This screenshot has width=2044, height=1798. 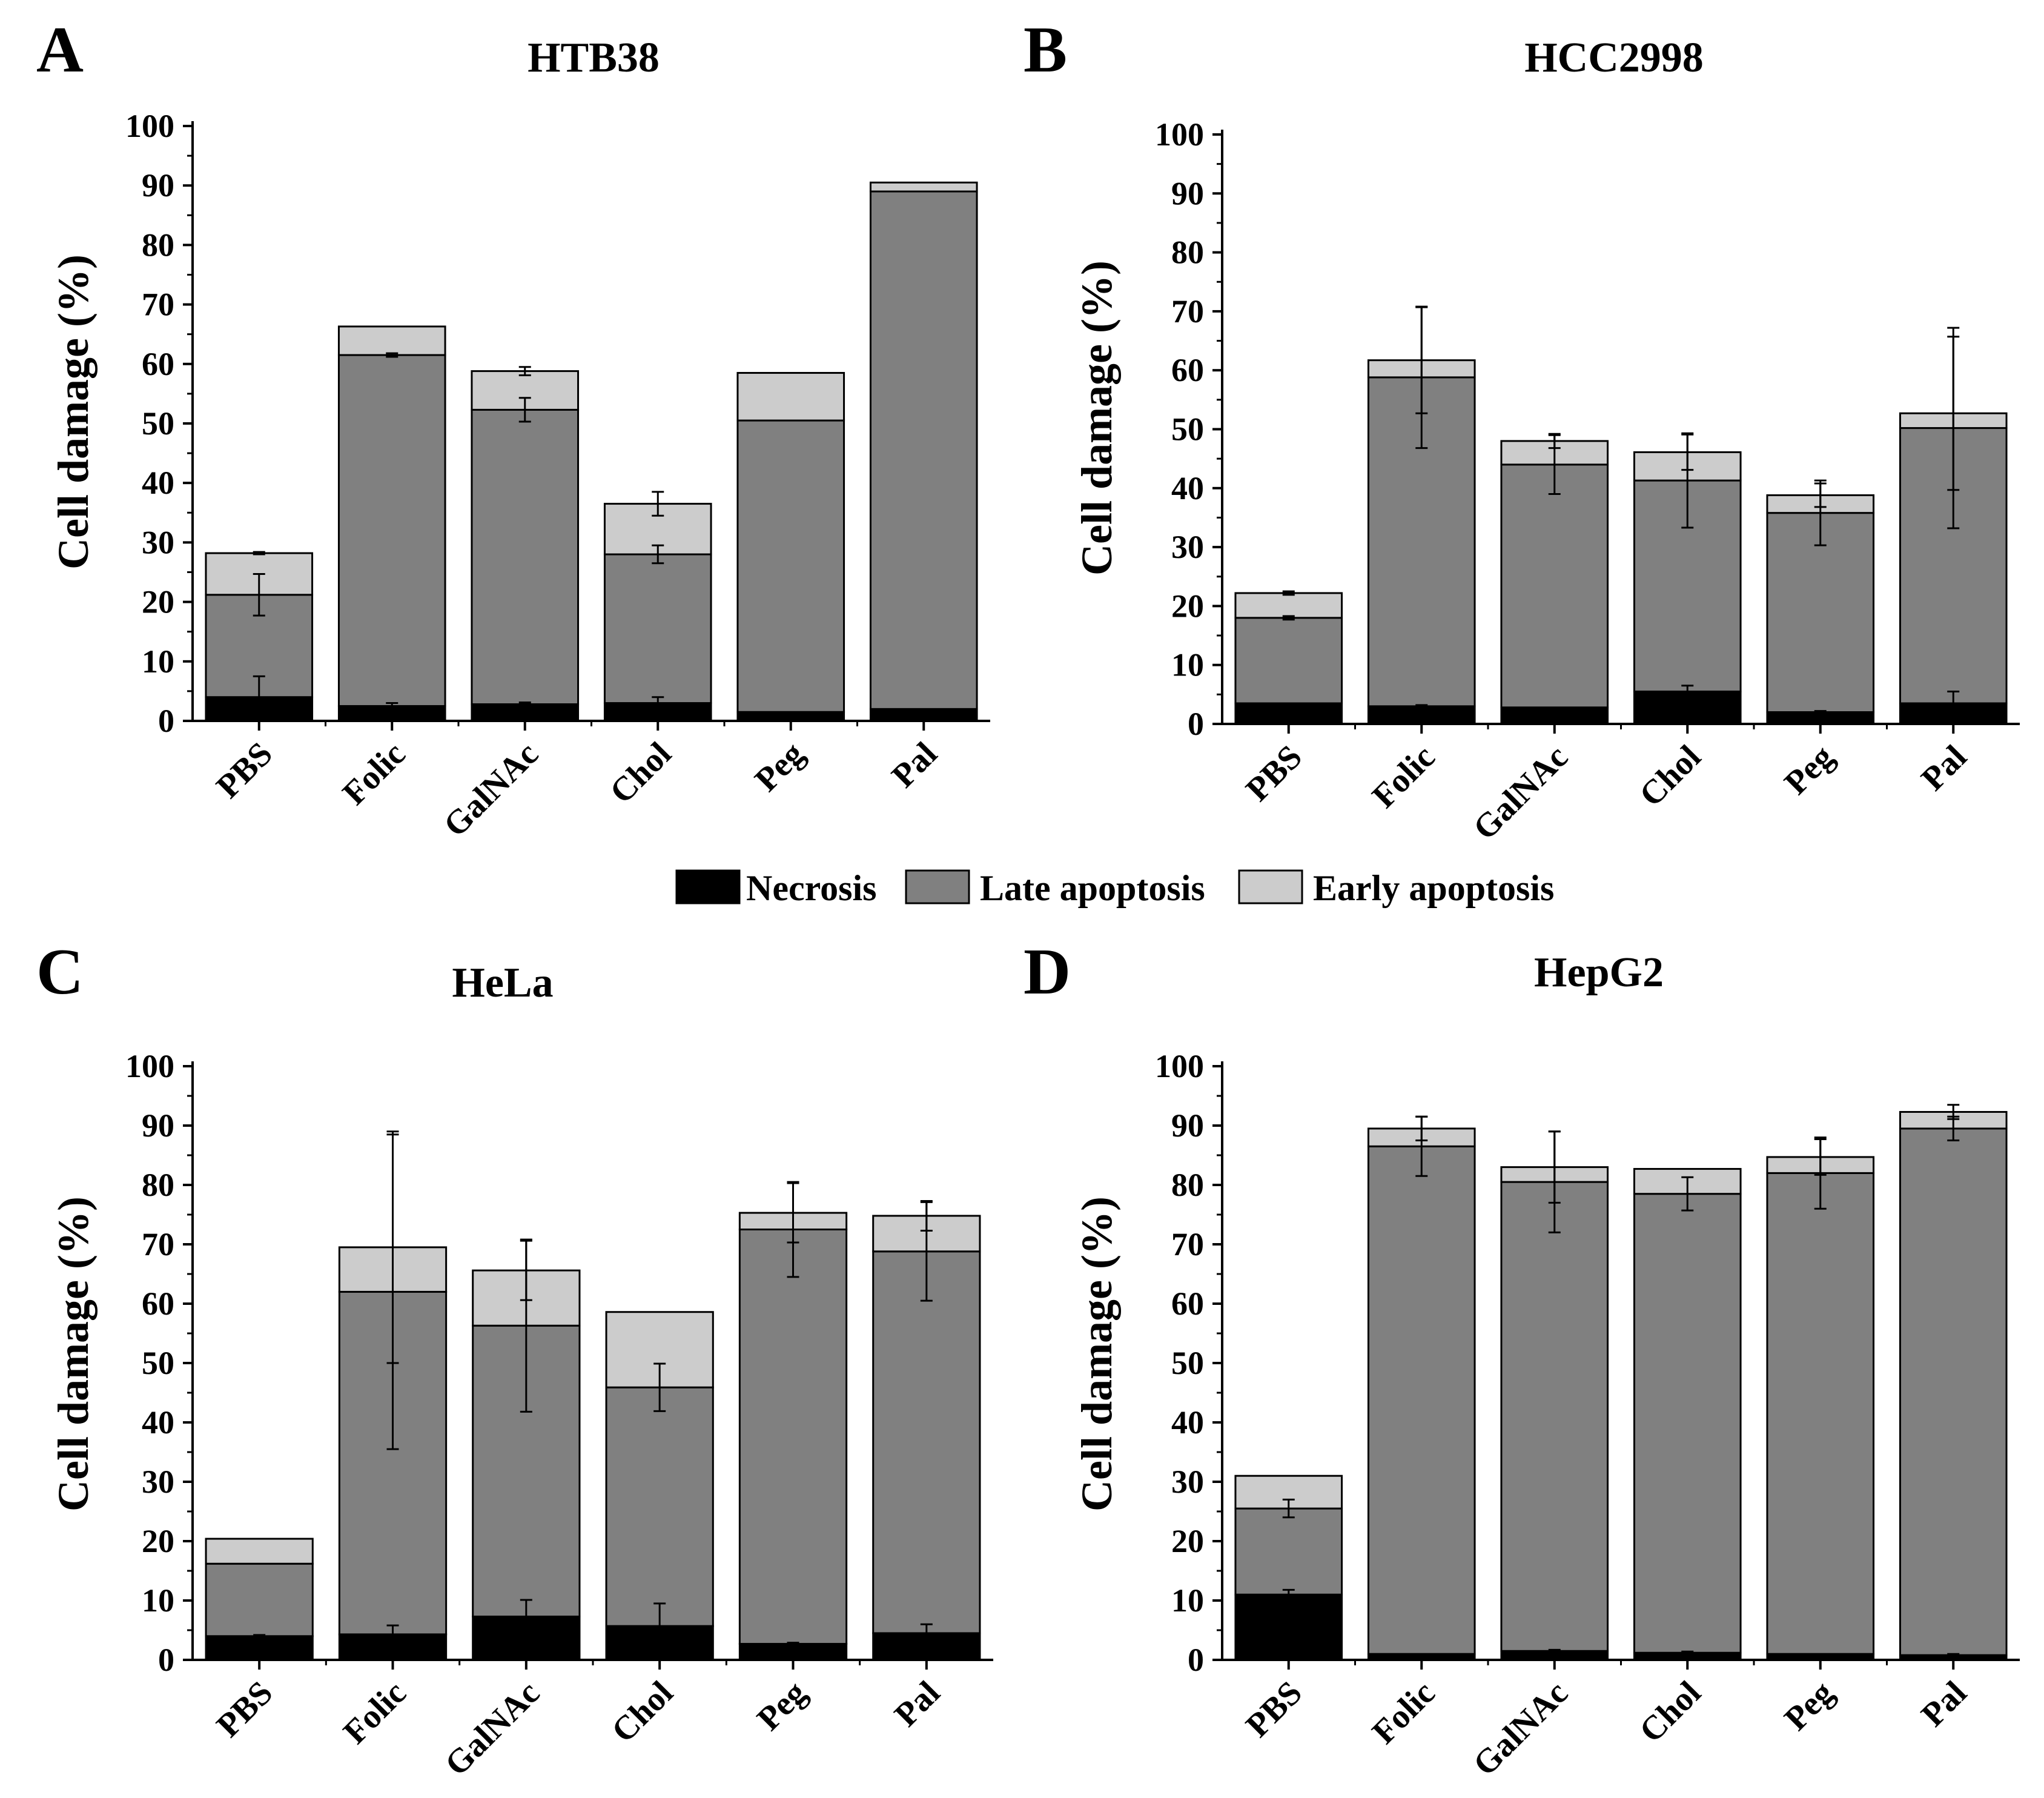 I want to click on legend: Necrosis Late apoptosis Early apoptosis, so click(x=1114, y=888).